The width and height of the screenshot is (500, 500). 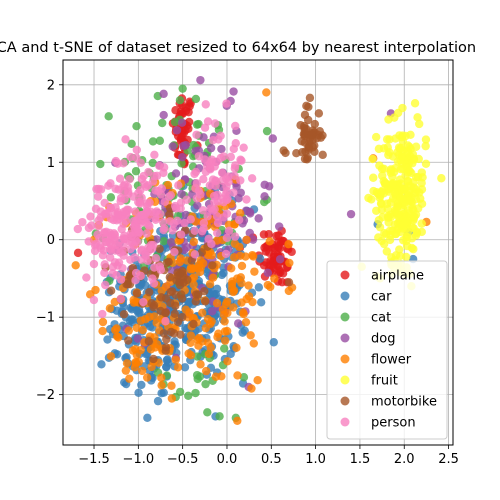 I want to click on y-tick-label: 0, so click(x=51, y=240).